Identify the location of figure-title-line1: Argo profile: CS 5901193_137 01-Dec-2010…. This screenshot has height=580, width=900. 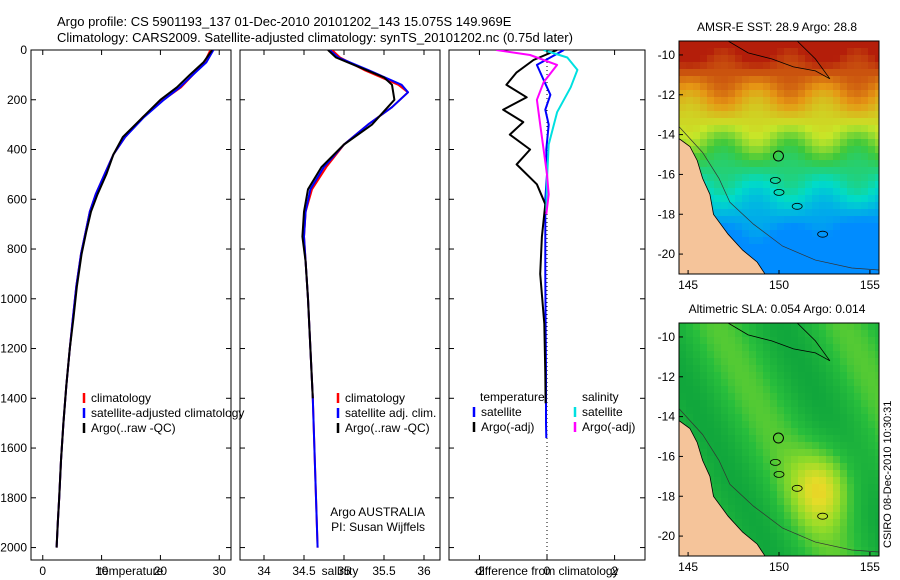
(284, 21).